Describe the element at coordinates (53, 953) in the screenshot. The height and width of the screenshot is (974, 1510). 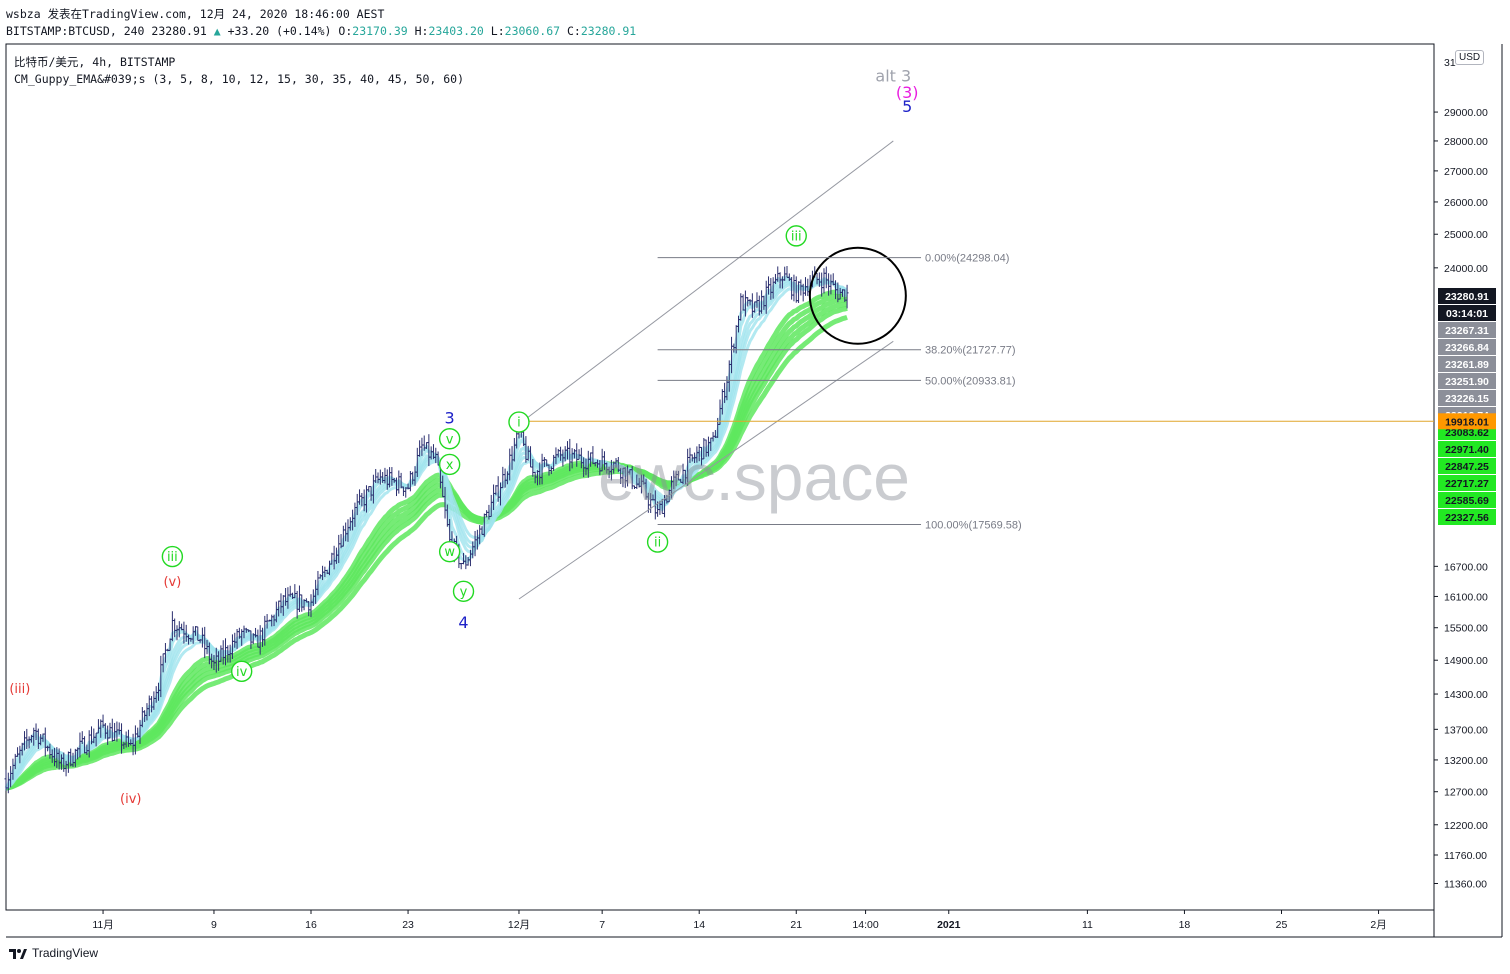
I see `tradingview-logo: TradingView` at that location.